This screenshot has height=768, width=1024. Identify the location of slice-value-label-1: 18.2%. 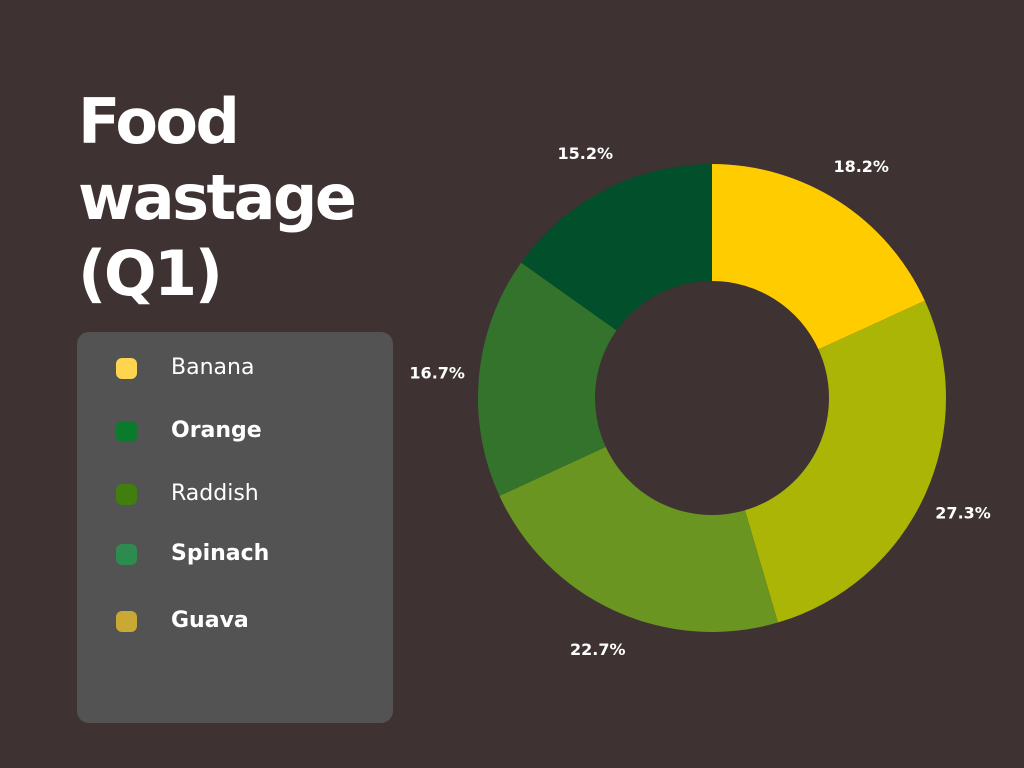
(861, 166).